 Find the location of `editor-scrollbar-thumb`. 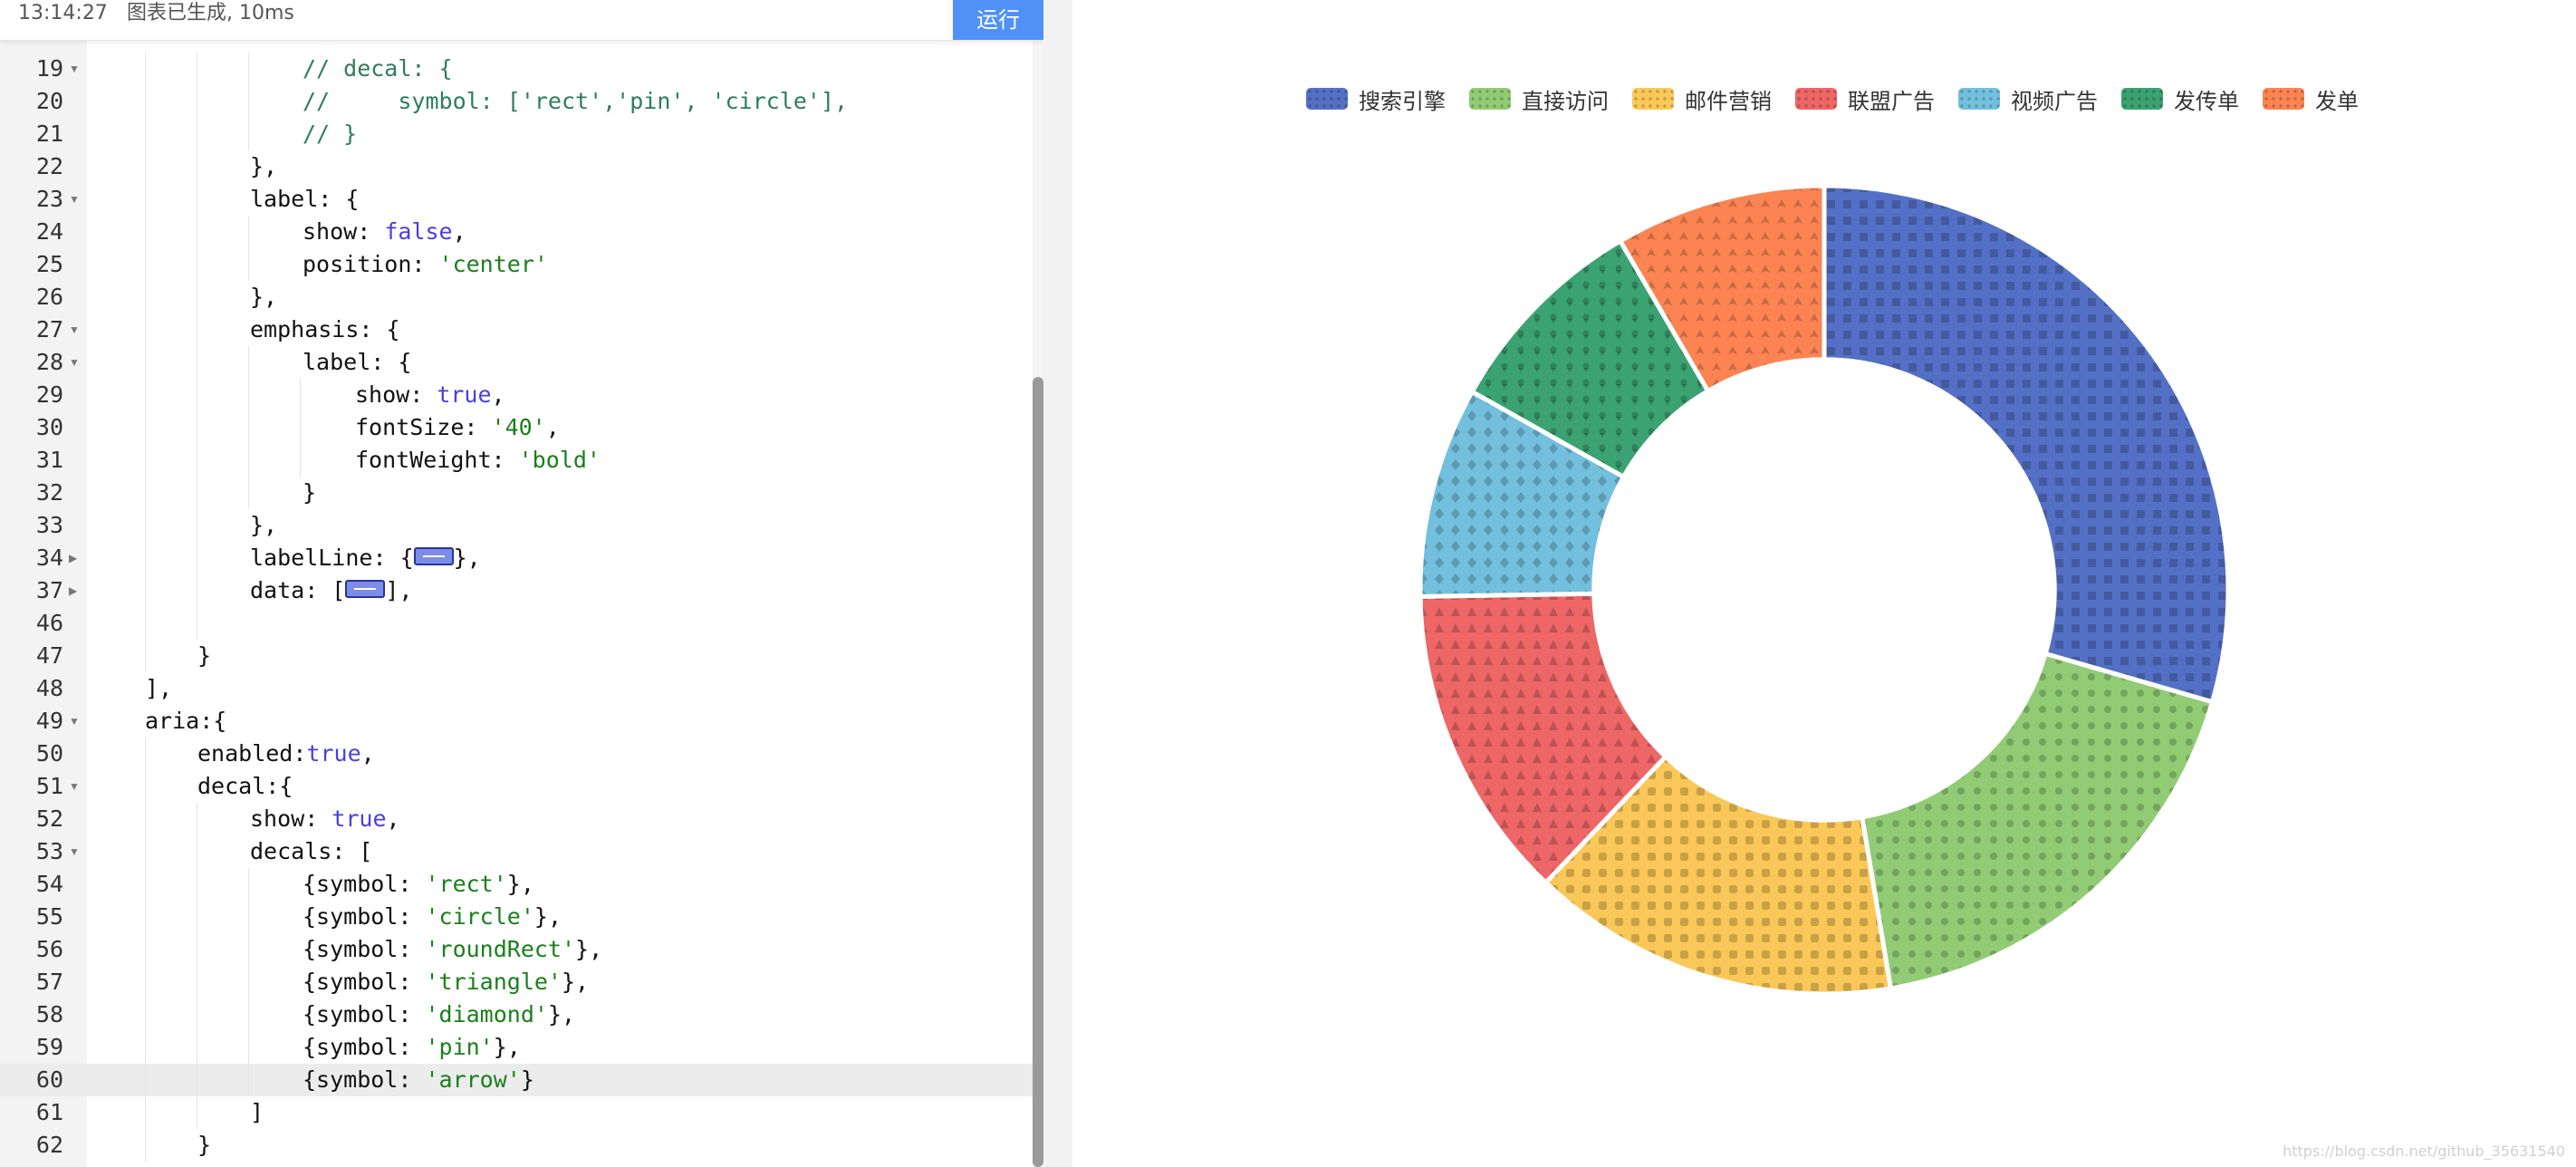

editor-scrollbar-thumb is located at coordinates (1038, 772).